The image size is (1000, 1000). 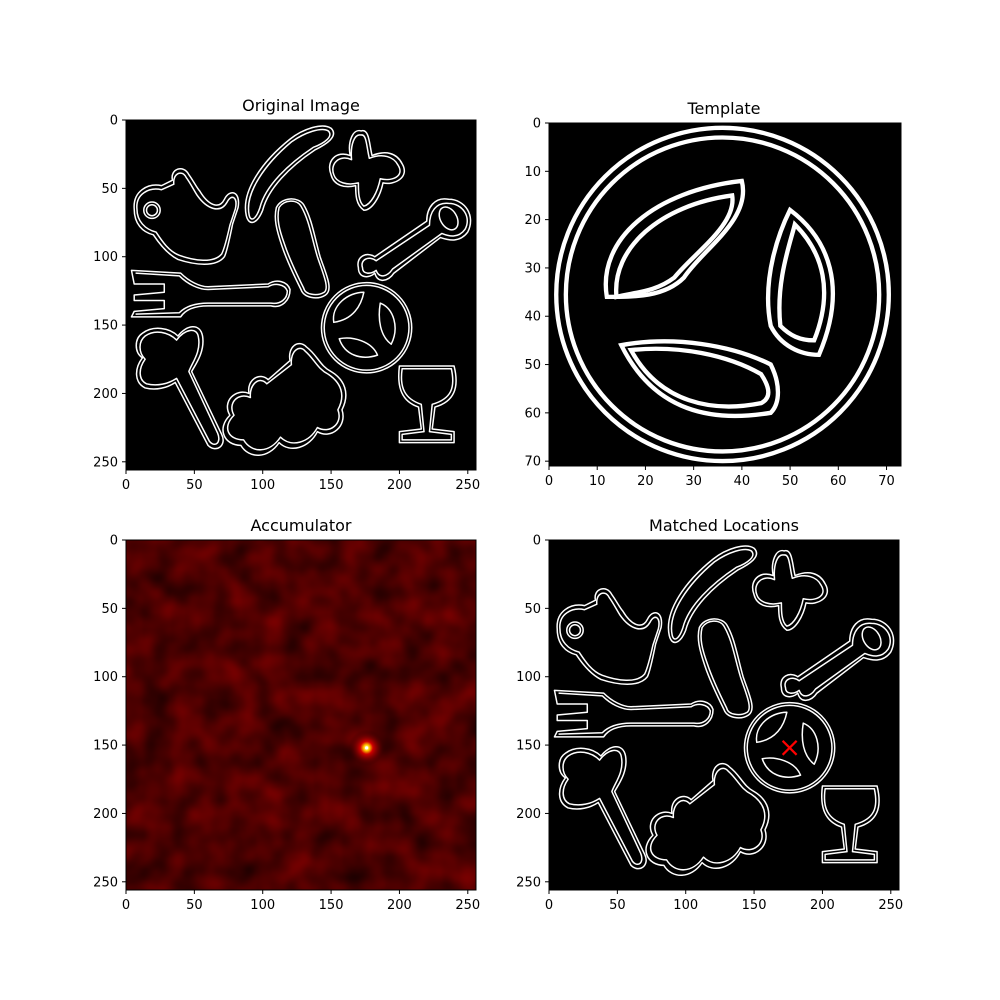 What do you see at coordinates (886, 481) in the screenshot?
I see `x-tick-label: 70` at bounding box center [886, 481].